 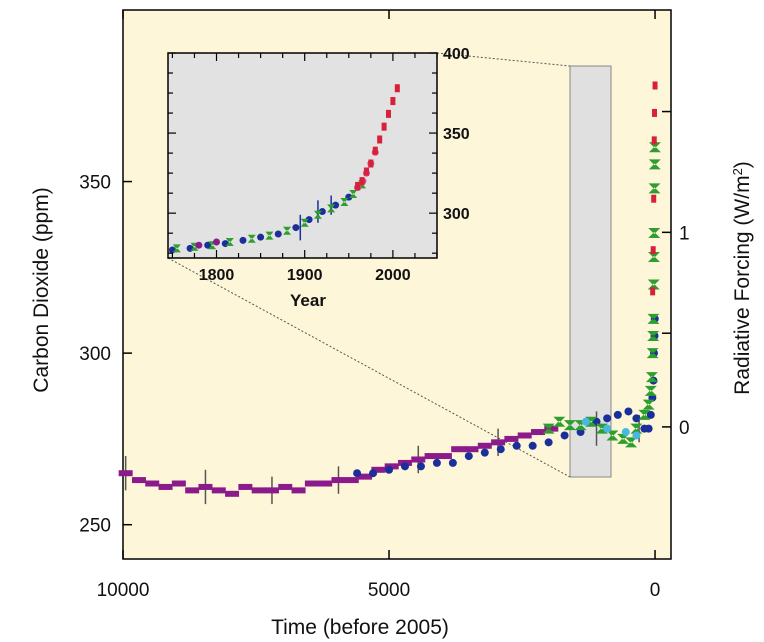 I want to click on main-x-tick-label: 0, so click(x=655, y=590).